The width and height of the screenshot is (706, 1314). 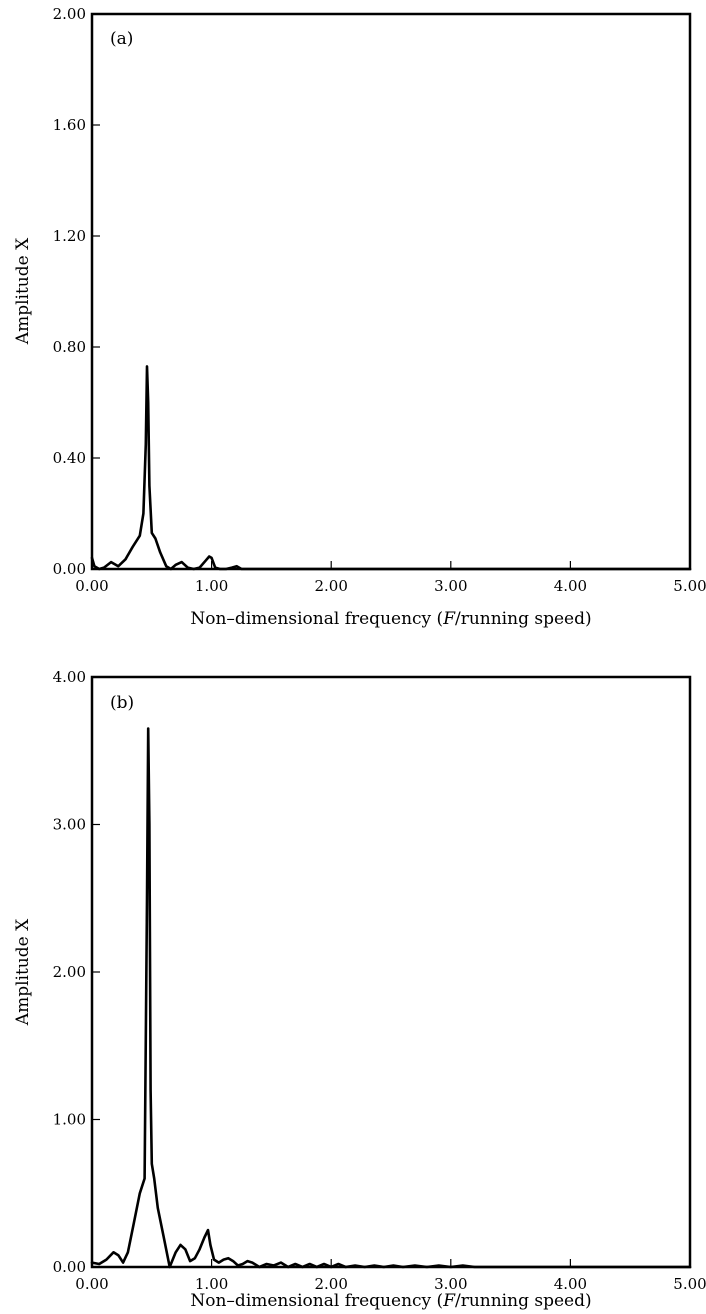 What do you see at coordinates (69, 458) in the screenshot?
I see `y-tick-label: 0.40` at bounding box center [69, 458].